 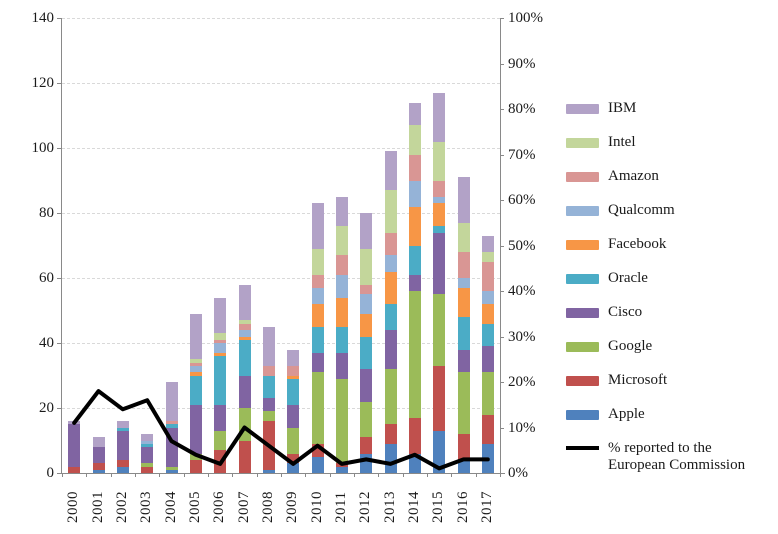 What do you see at coordinates (487, 393) in the screenshot?
I see `bar-segment-google-2017` at bounding box center [487, 393].